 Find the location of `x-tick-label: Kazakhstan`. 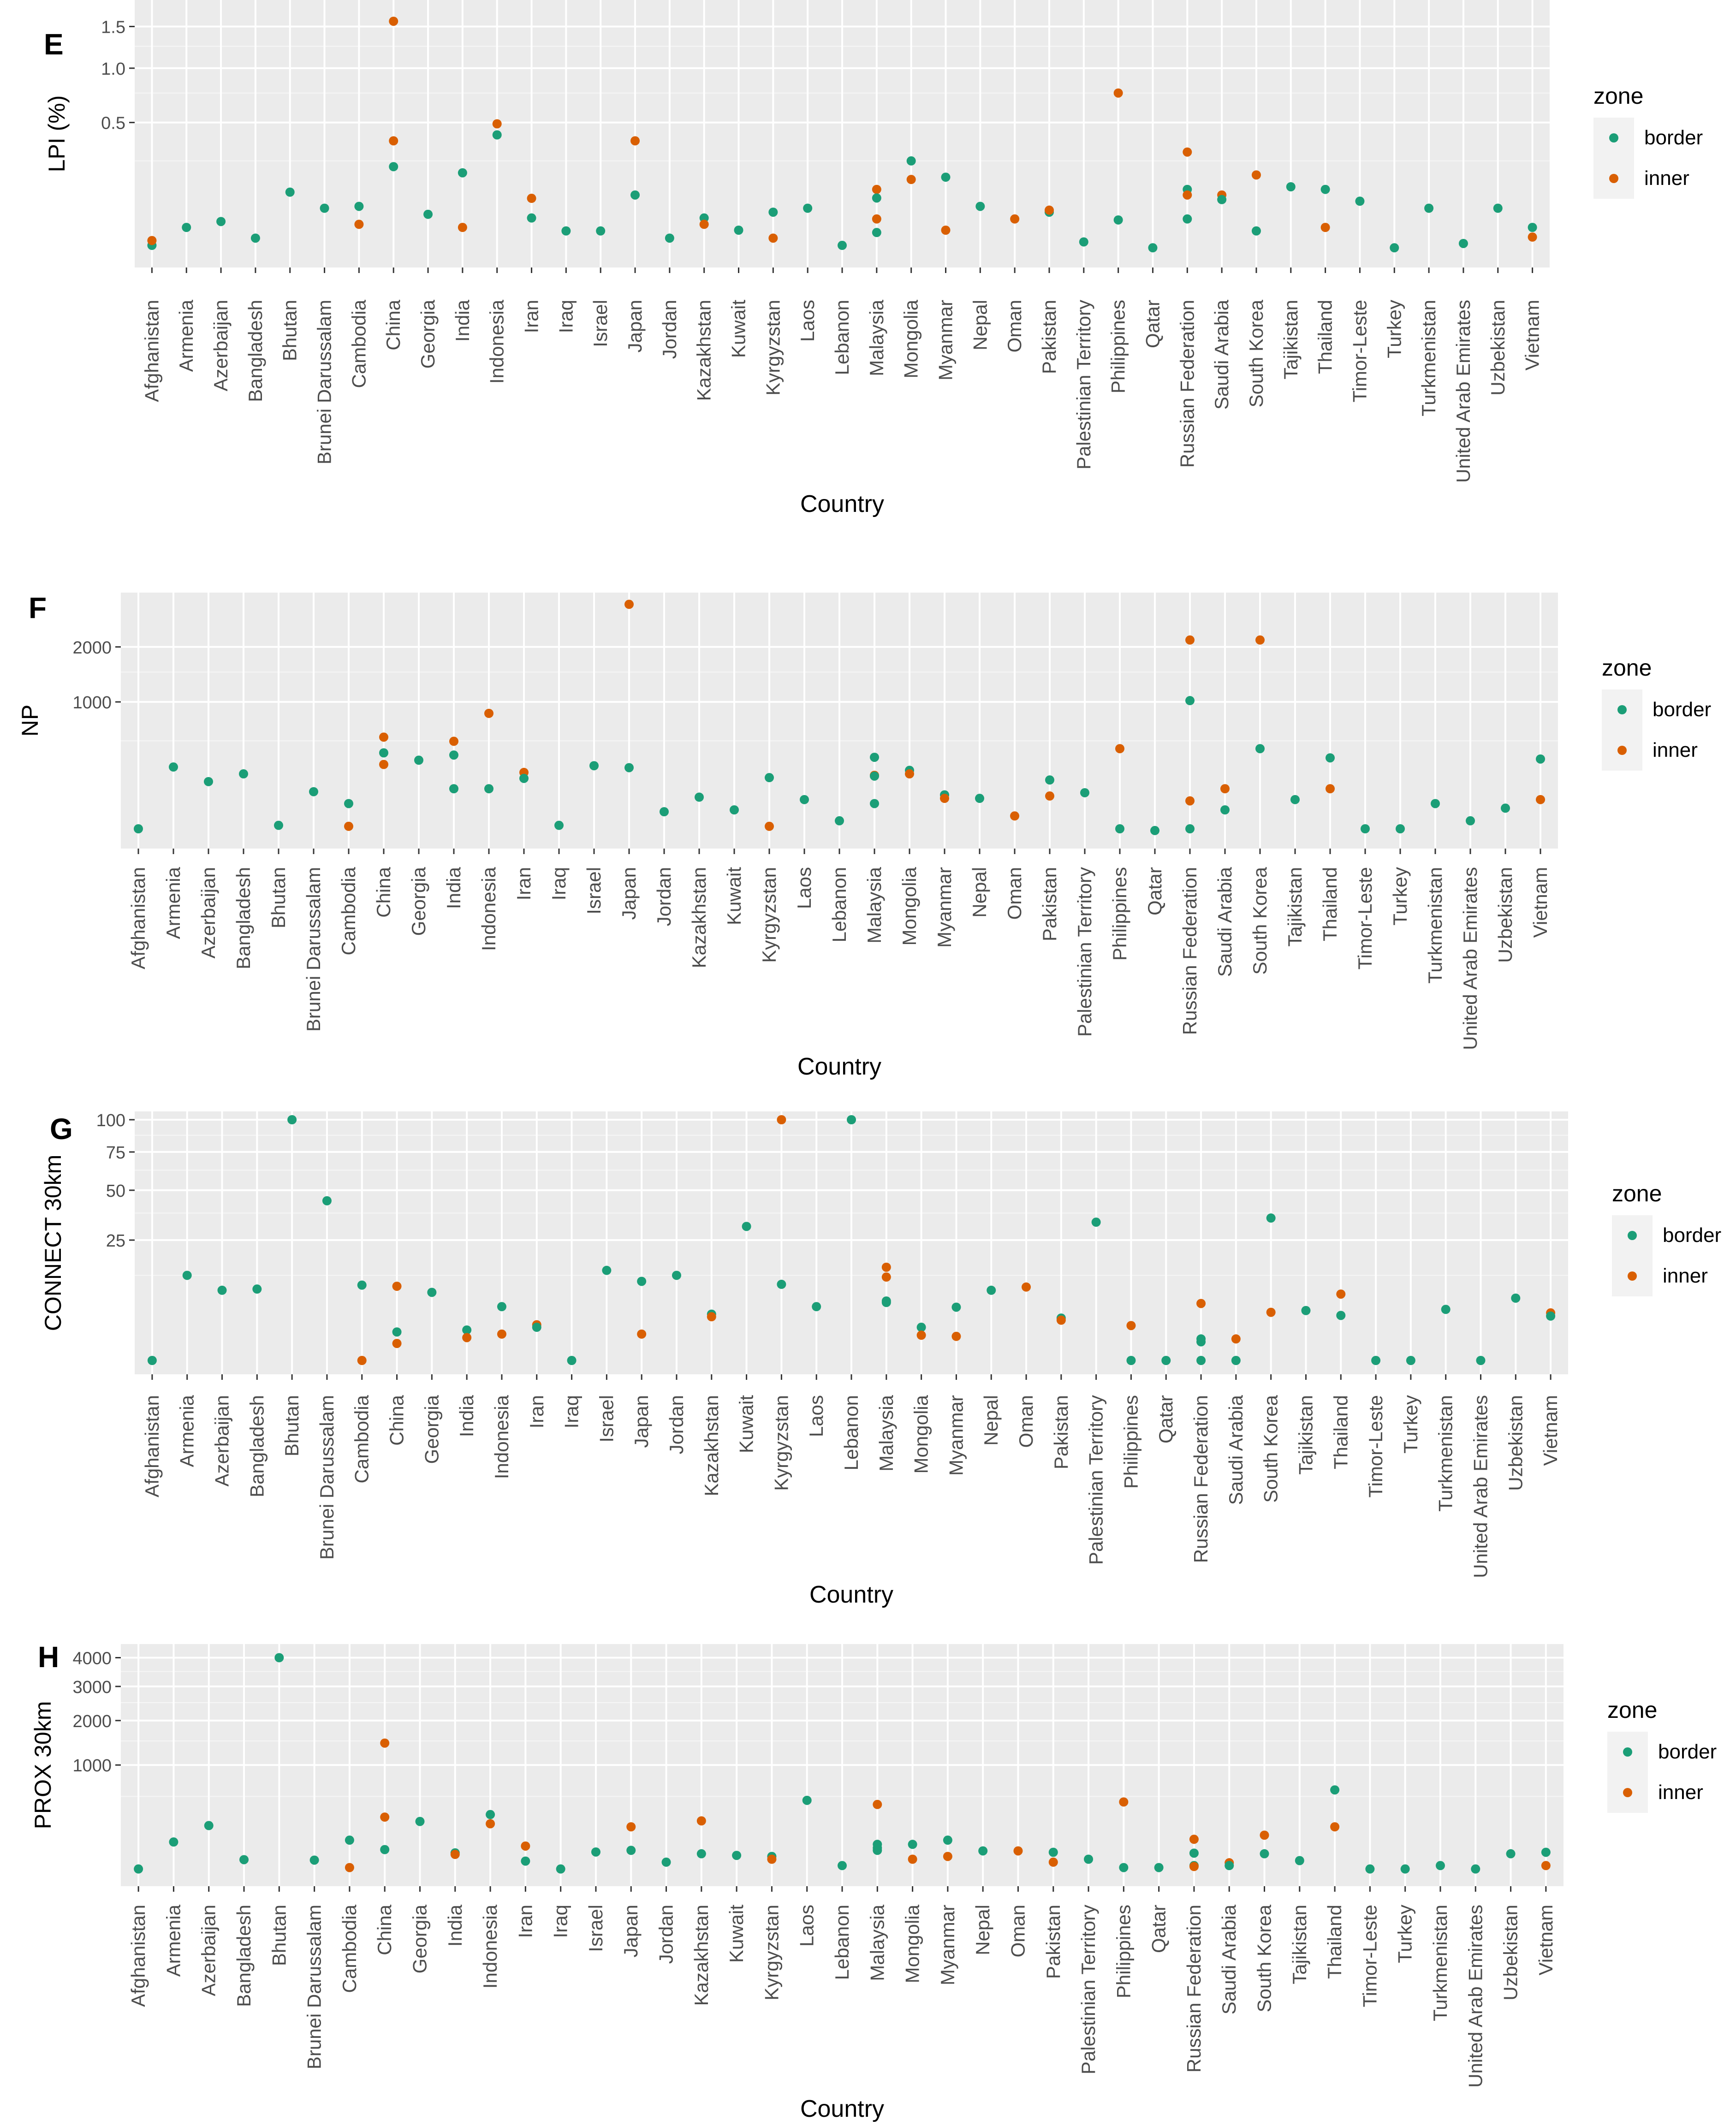

x-tick-label: Kazakhstan is located at coordinates (704, 350).